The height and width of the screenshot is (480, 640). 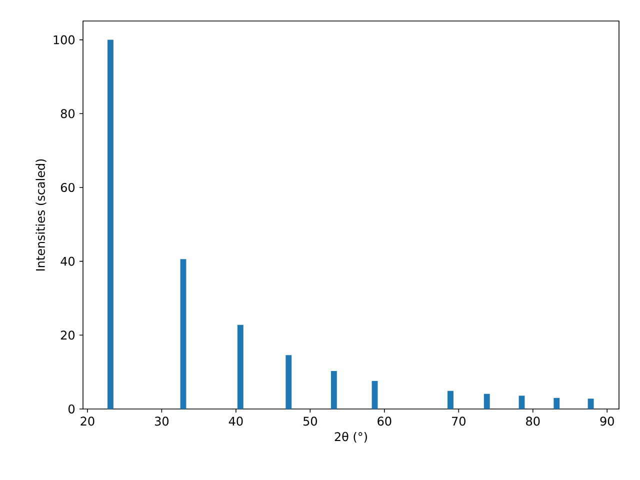 I want to click on x-tick-label: 80, so click(x=533, y=421).